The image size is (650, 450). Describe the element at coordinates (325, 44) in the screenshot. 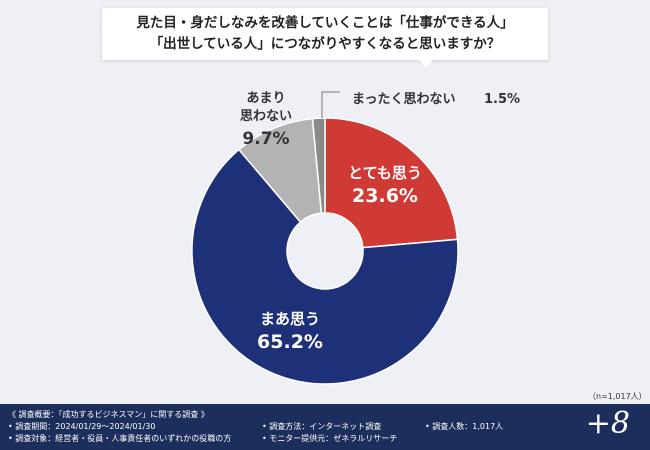

I see `chart-title-line-2: 「出世している人」につながりやすくなると思いますか？` at that location.